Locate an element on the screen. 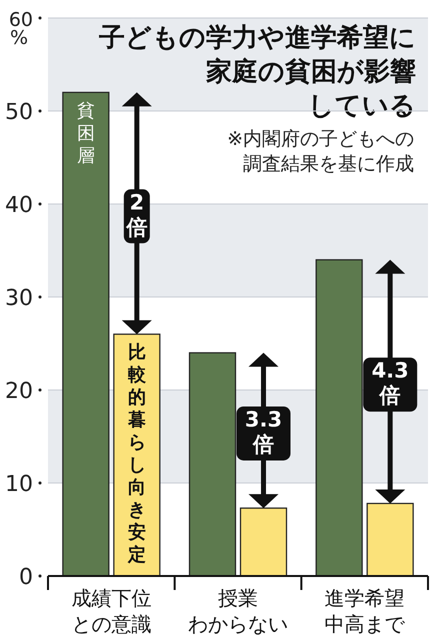 The height and width of the screenshot is (640, 430). y-tick-label: 20 is located at coordinates (19, 391).